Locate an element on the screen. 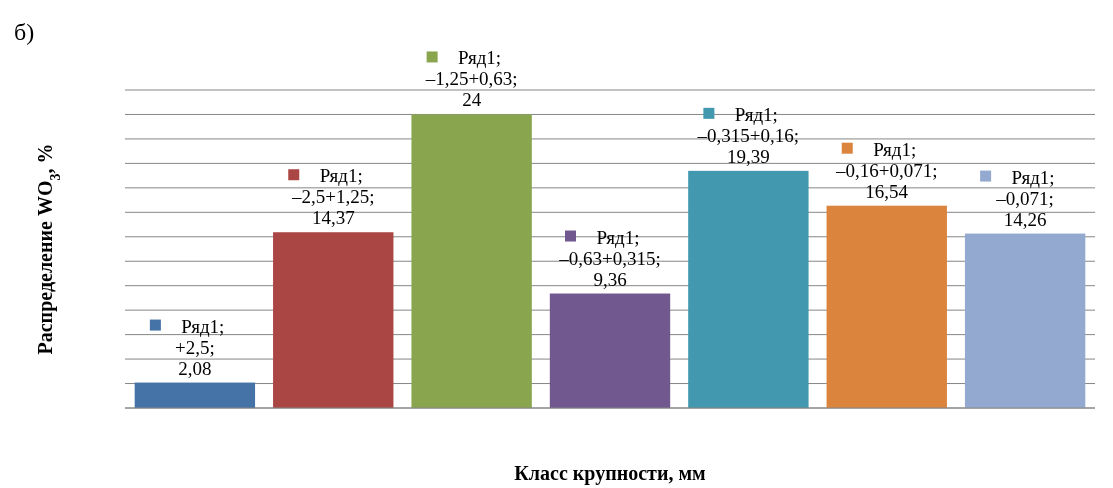 Image resolution: width=1113 pixels, height=488 pixels. x-axis-title: Класс крупности, мм is located at coordinates (610, 473).